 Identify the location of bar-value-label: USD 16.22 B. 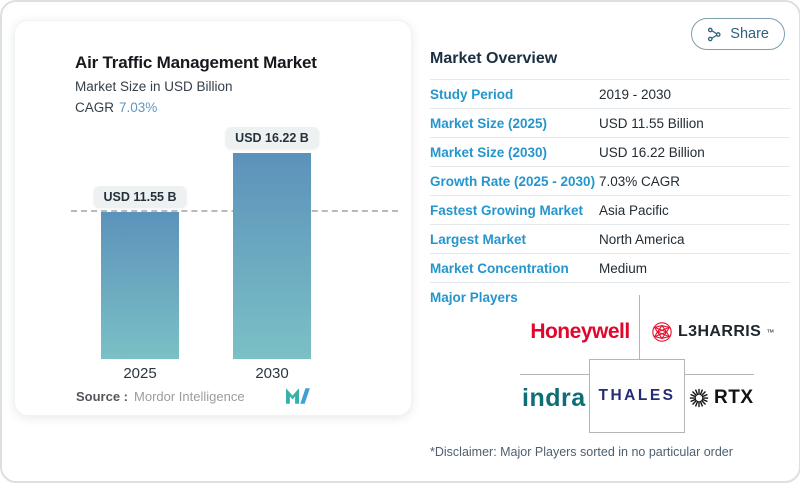
(272, 138).